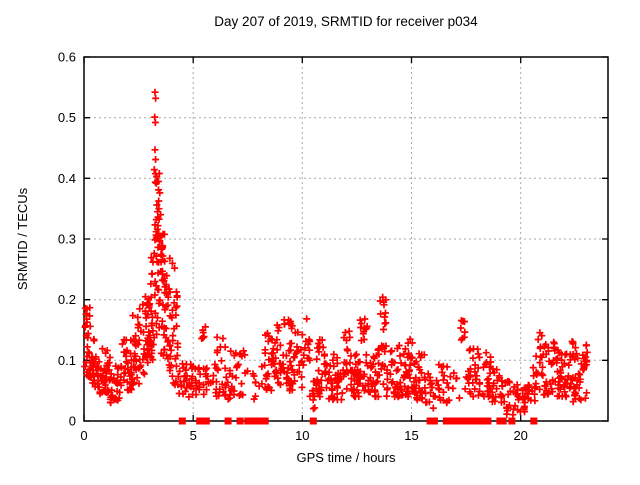 This screenshot has height=485, width=640. What do you see at coordinates (67, 299) in the screenshot?
I see `y-tick-label: 0.2` at bounding box center [67, 299].